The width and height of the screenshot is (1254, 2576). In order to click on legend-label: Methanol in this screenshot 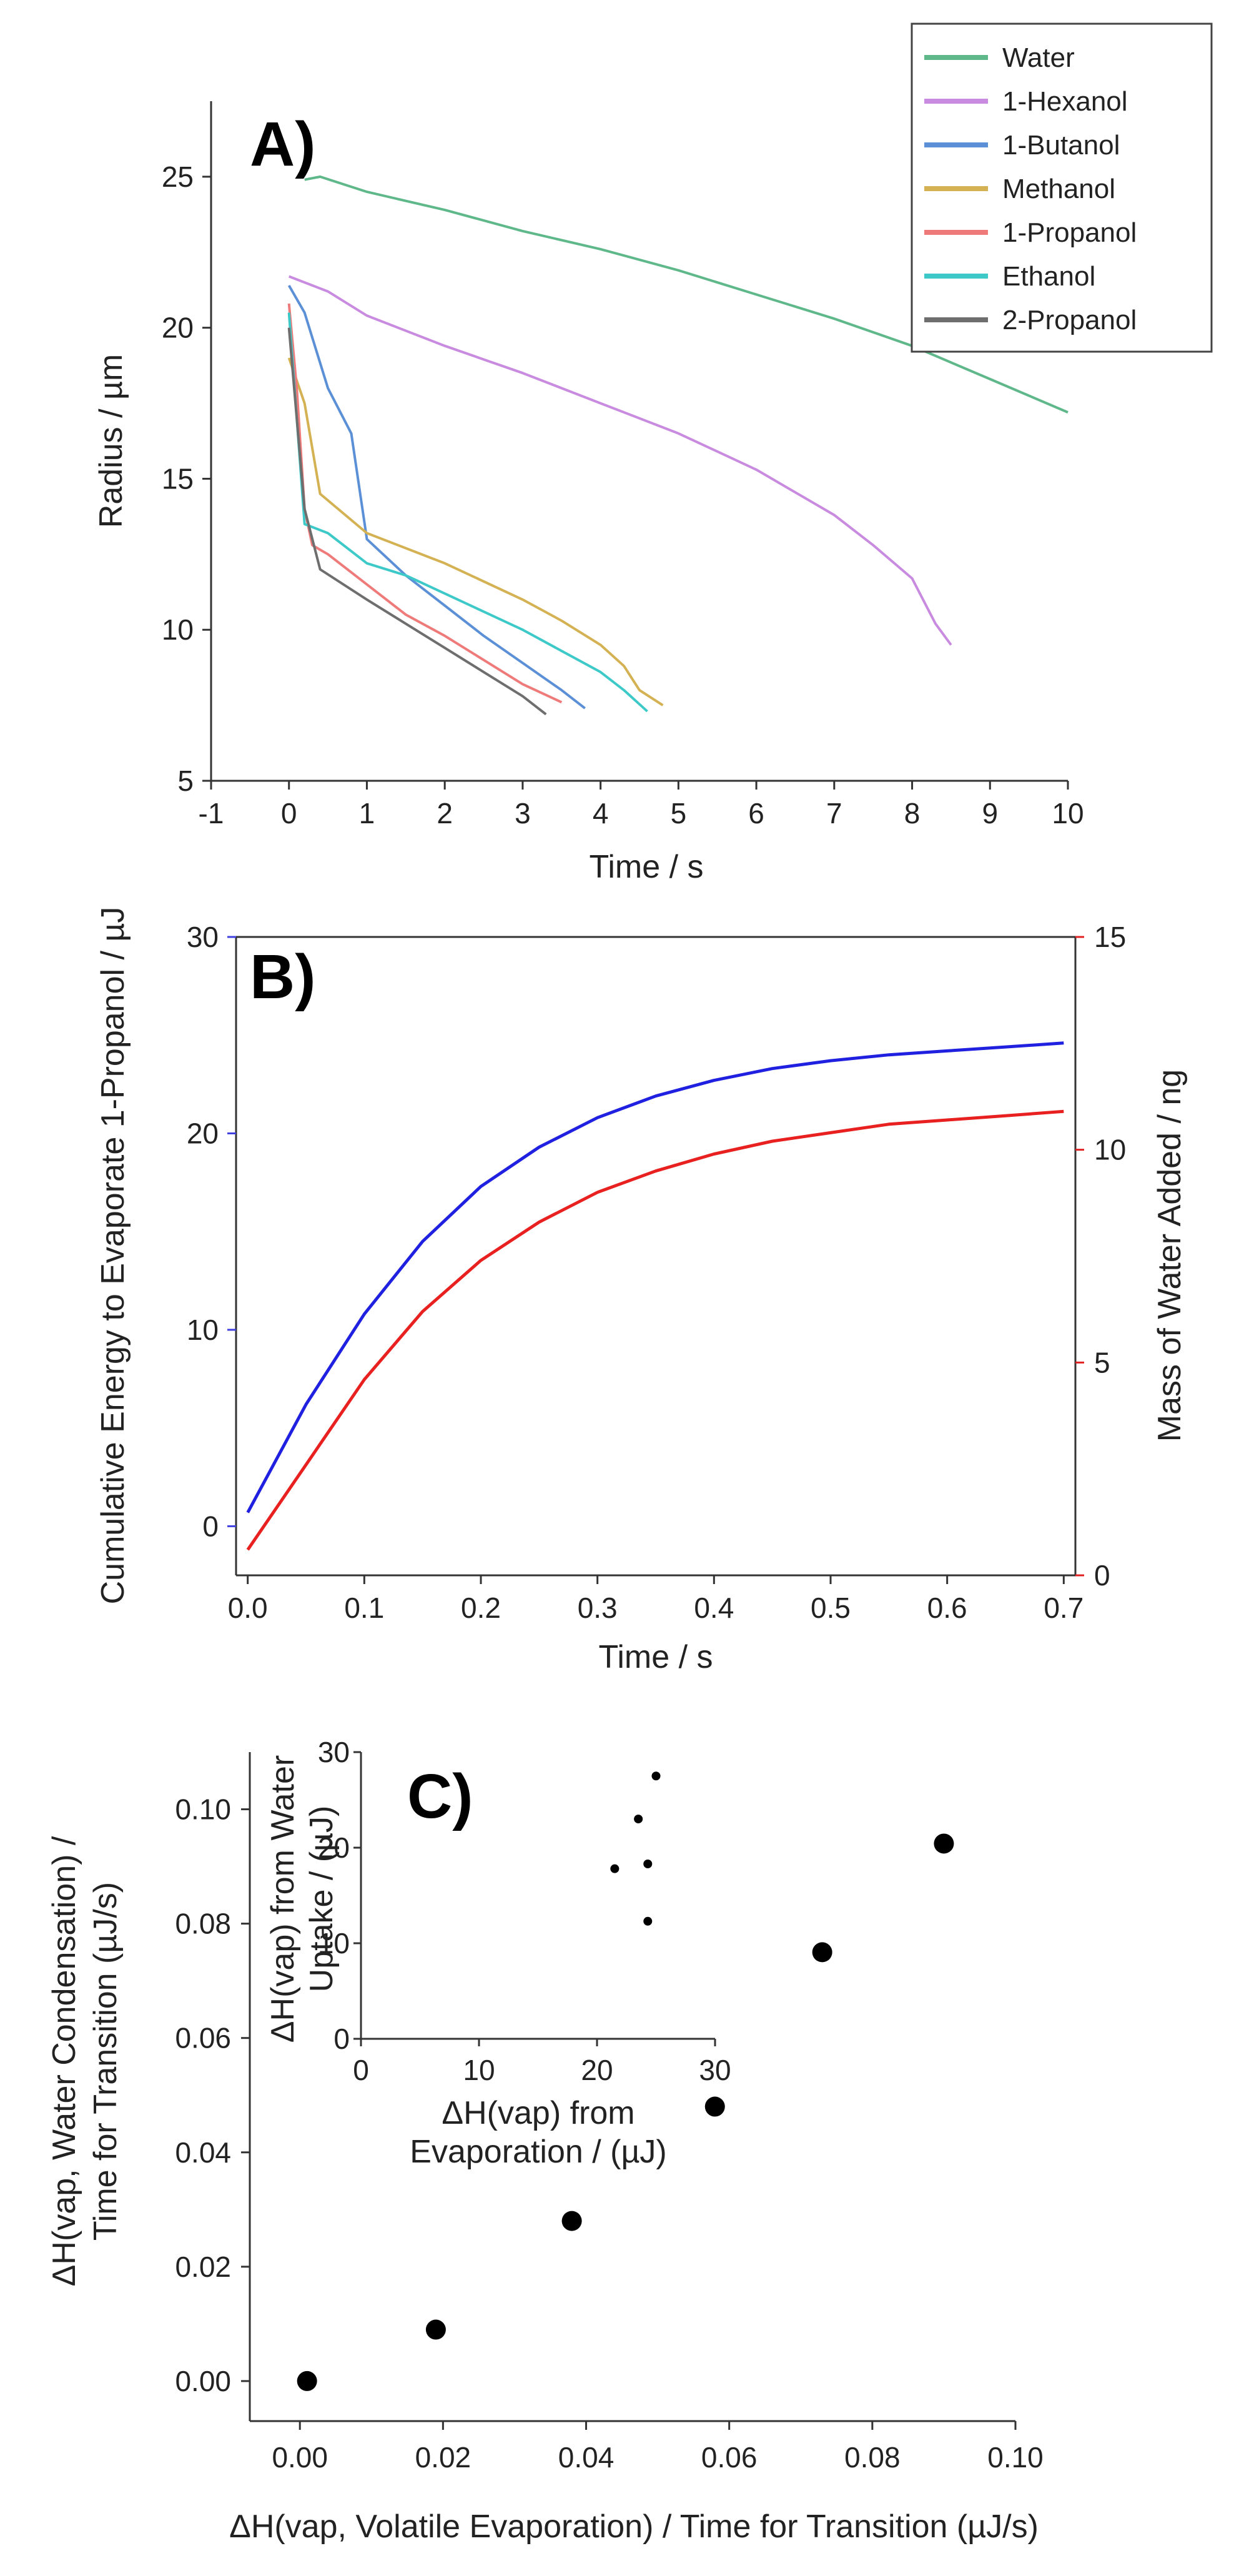, I will do `click(1058, 189)`.